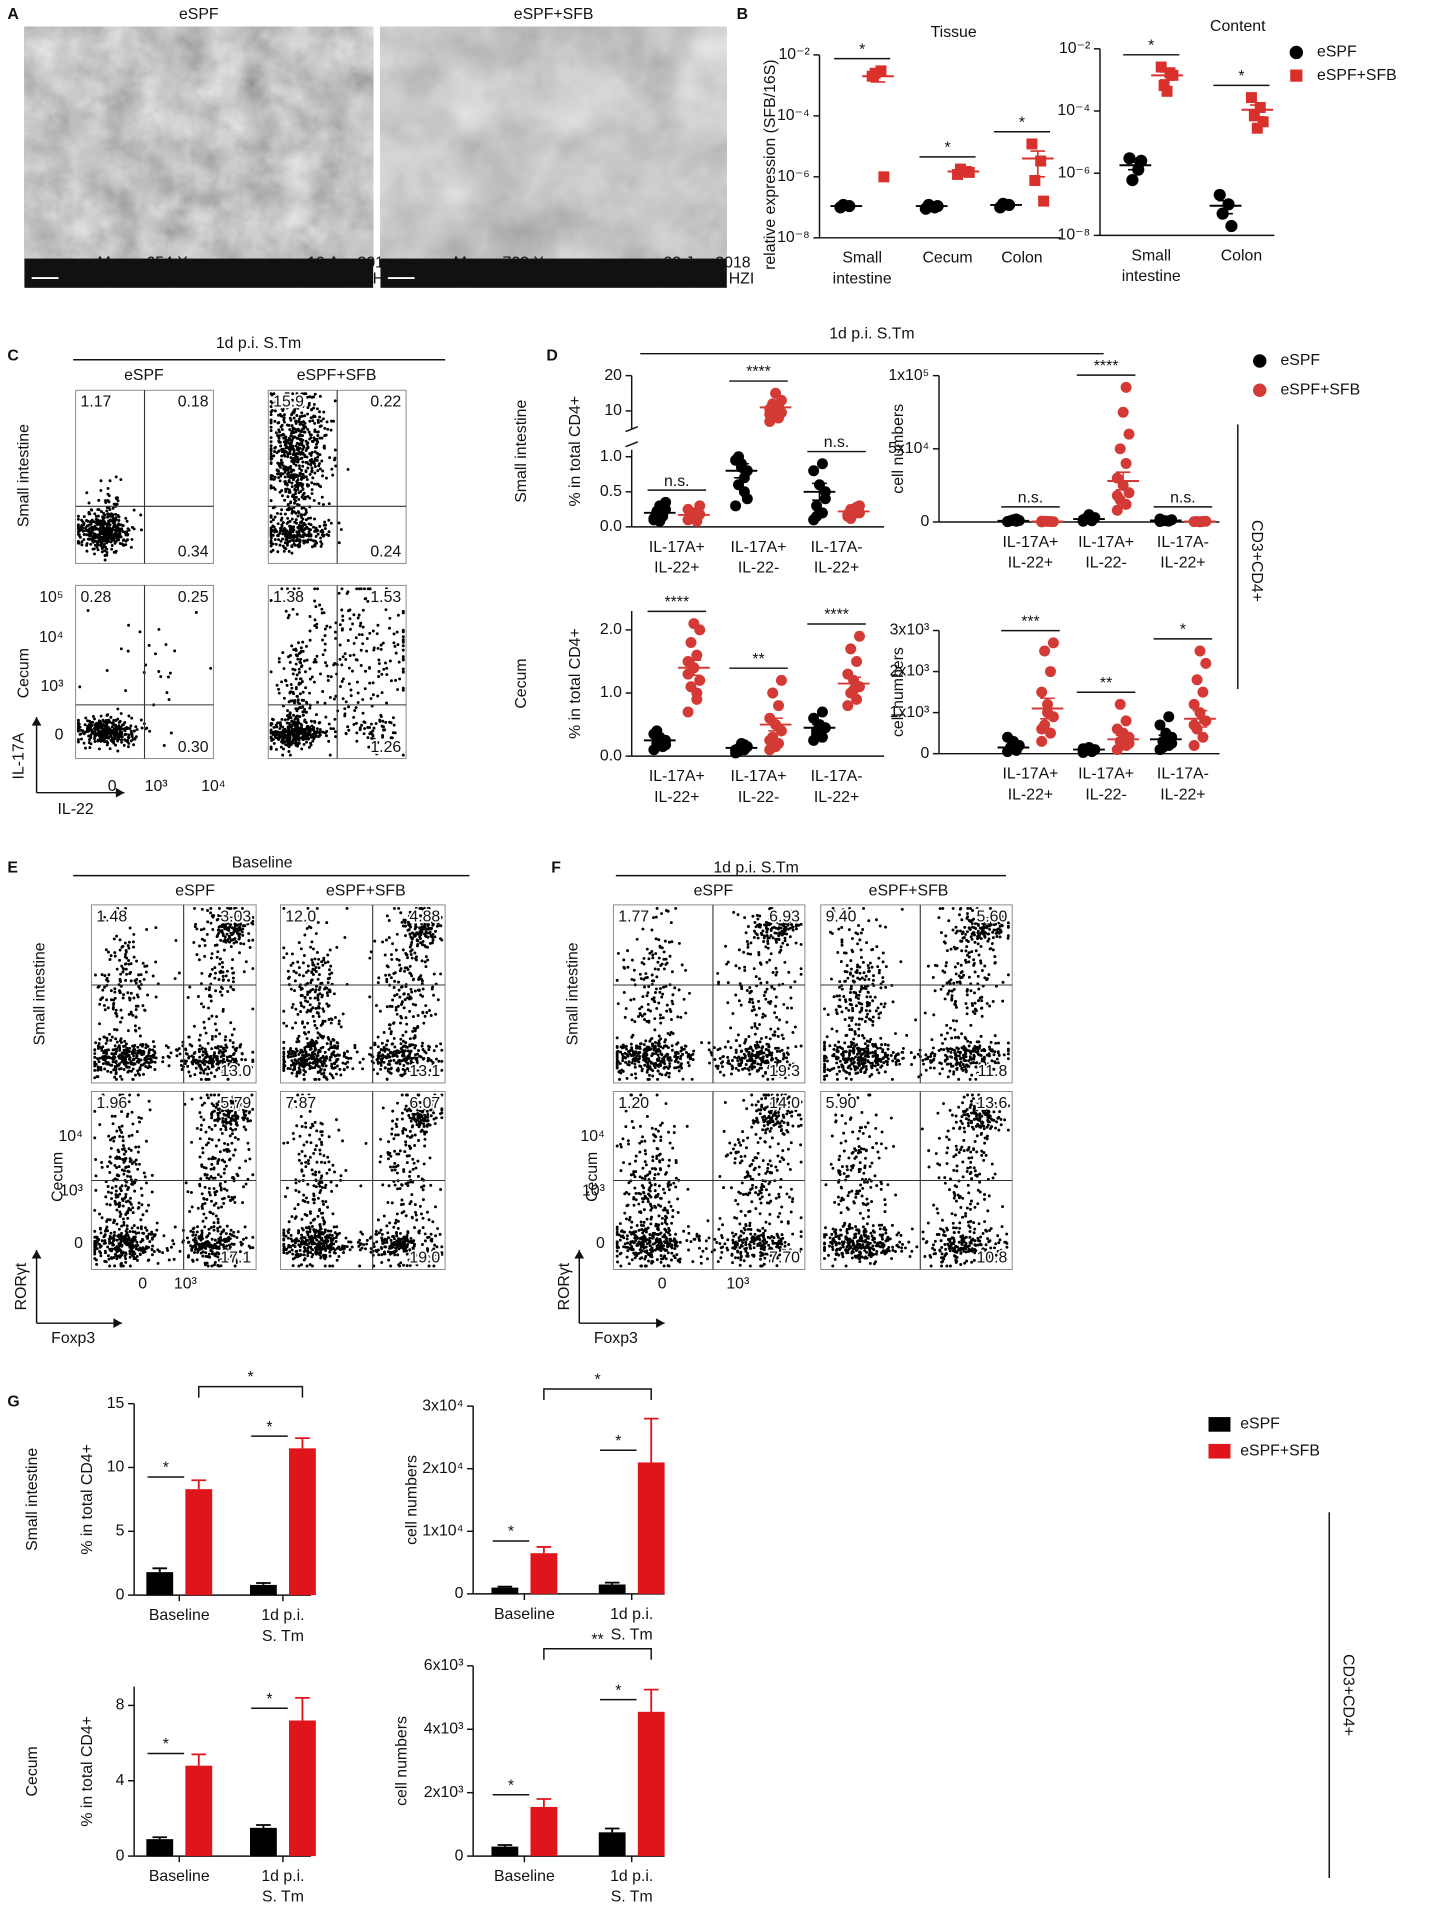 The image size is (1439, 1911). Describe the element at coordinates (758, 372) in the screenshot. I see `significance-label: ****` at that location.